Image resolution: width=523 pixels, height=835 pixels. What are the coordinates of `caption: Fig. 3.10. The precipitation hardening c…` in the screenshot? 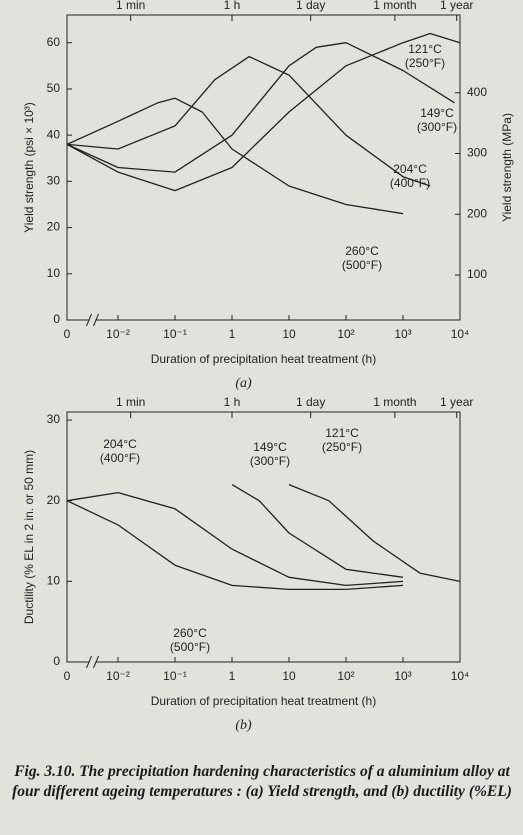 It's located at (262, 781).